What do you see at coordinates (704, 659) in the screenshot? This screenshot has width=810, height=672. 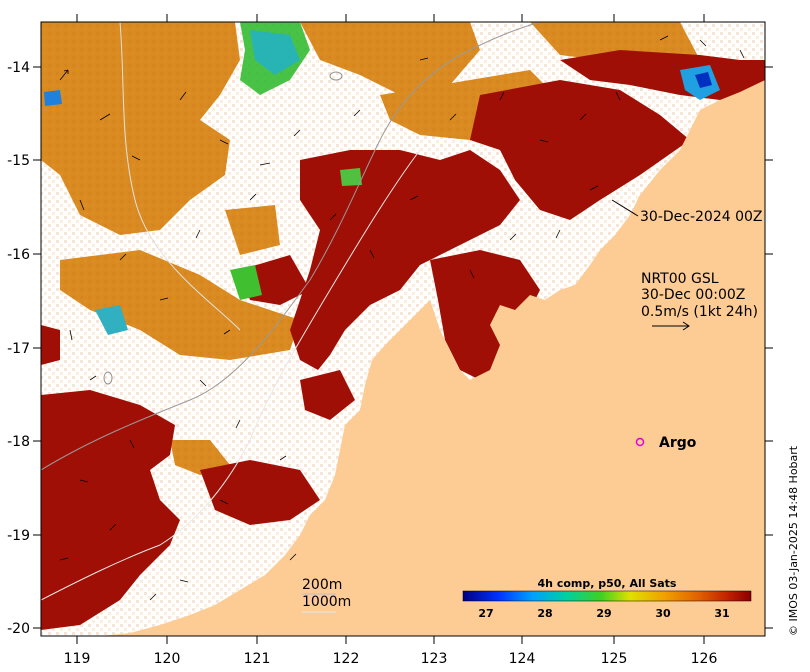 I see `x-tick-label: 126` at bounding box center [704, 659].